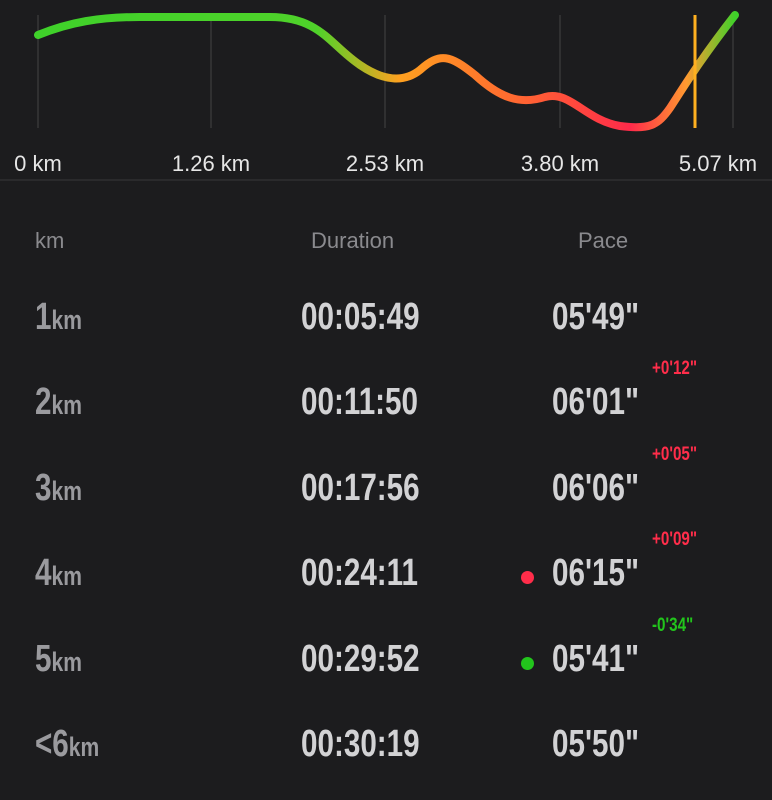  Describe the element at coordinates (596, 487) in the screenshot. I see `pace: 06'06"` at that location.